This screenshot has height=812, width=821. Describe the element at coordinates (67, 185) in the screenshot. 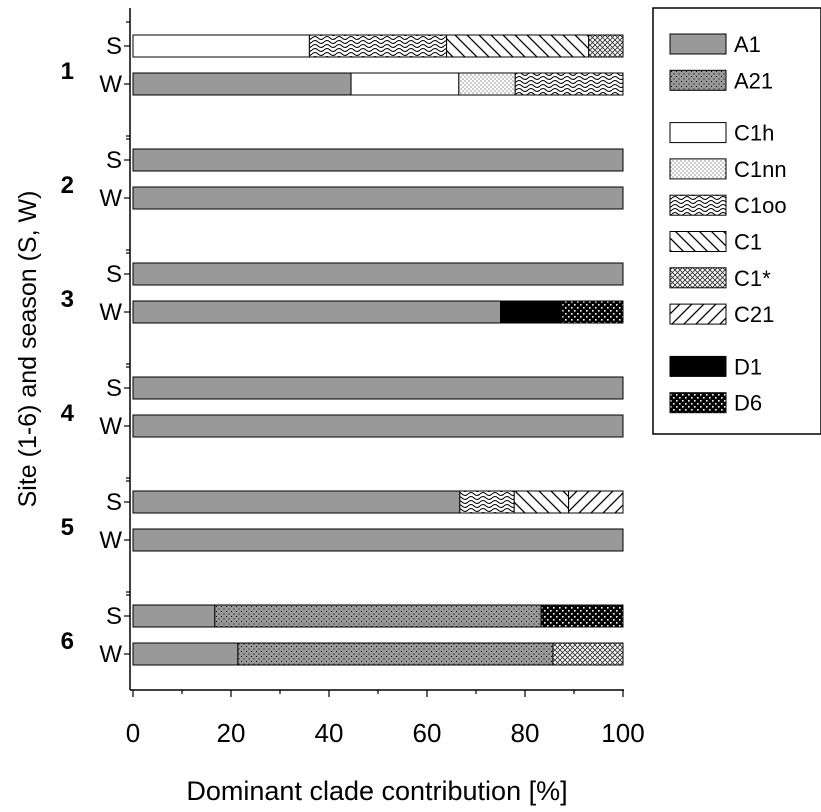

I see `site-label: 2` at that location.